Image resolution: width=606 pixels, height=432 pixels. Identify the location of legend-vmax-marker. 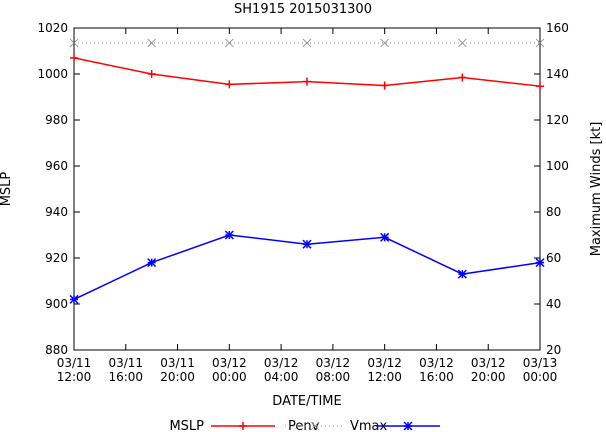
(315, 426).